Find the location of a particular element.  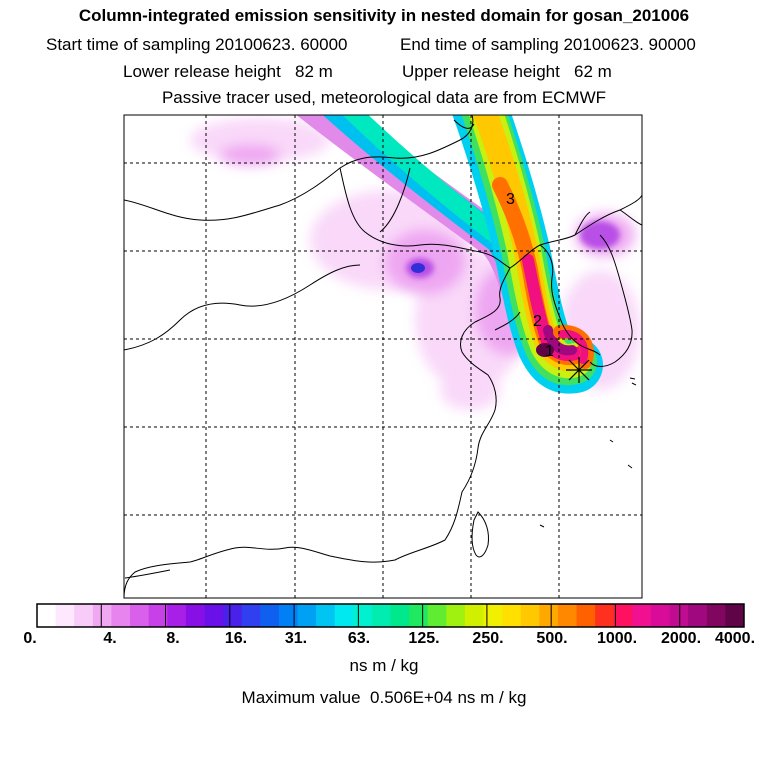

marker-1: 1 is located at coordinates (549, 351).